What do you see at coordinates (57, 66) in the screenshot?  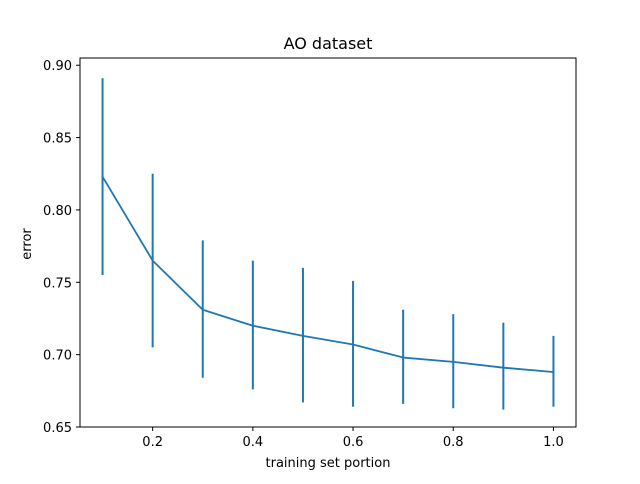 I see `y-tick-label: 0.90` at bounding box center [57, 66].